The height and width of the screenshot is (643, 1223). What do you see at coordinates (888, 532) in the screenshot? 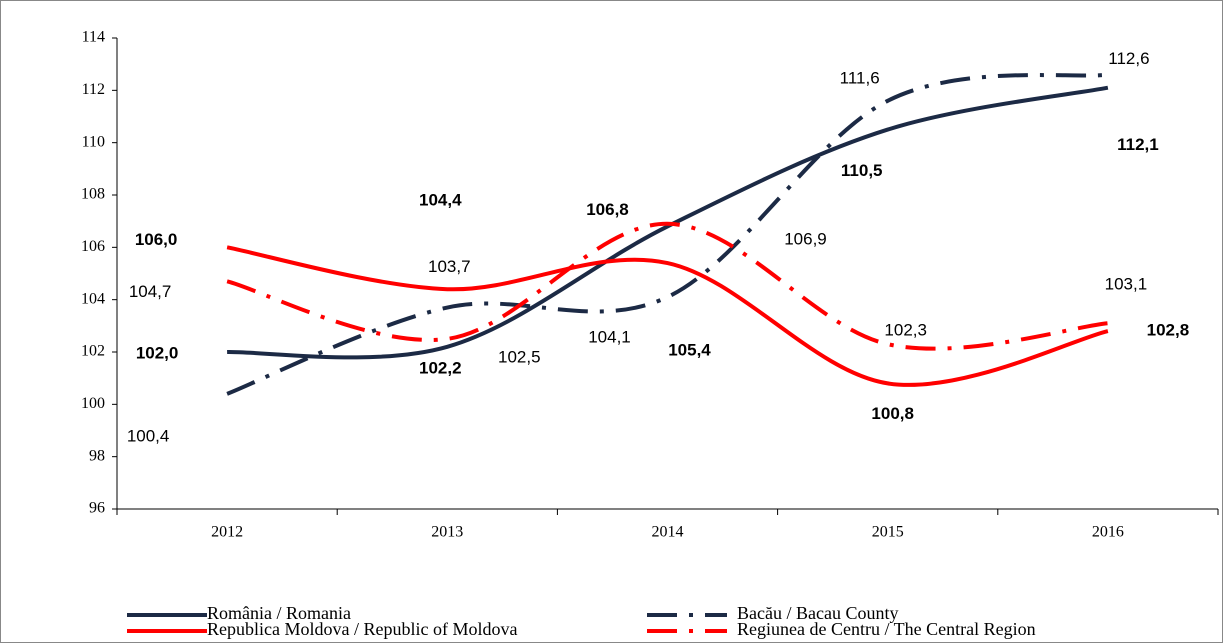
I see `x-tick-label: 2015` at bounding box center [888, 532].